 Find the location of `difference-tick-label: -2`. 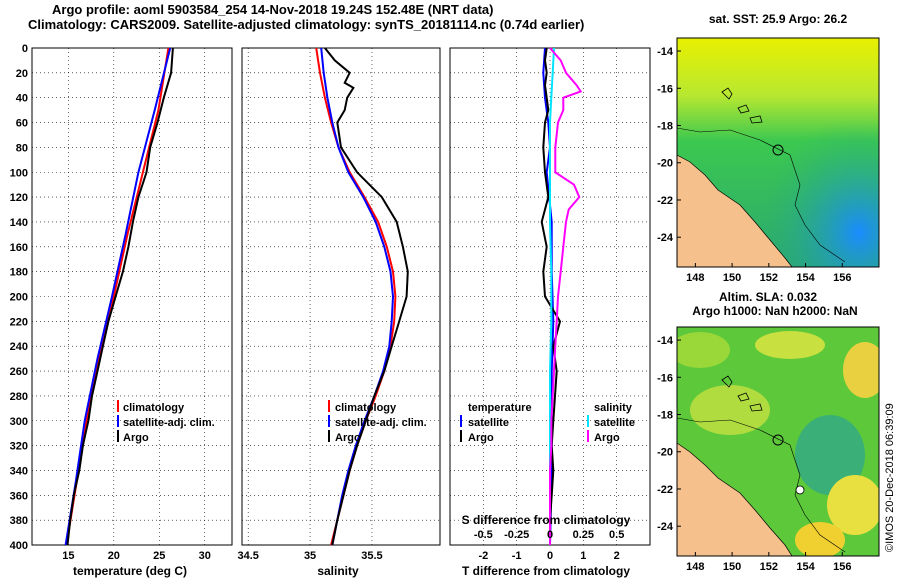

difference-tick-label: -2 is located at coordinates (483, 556).